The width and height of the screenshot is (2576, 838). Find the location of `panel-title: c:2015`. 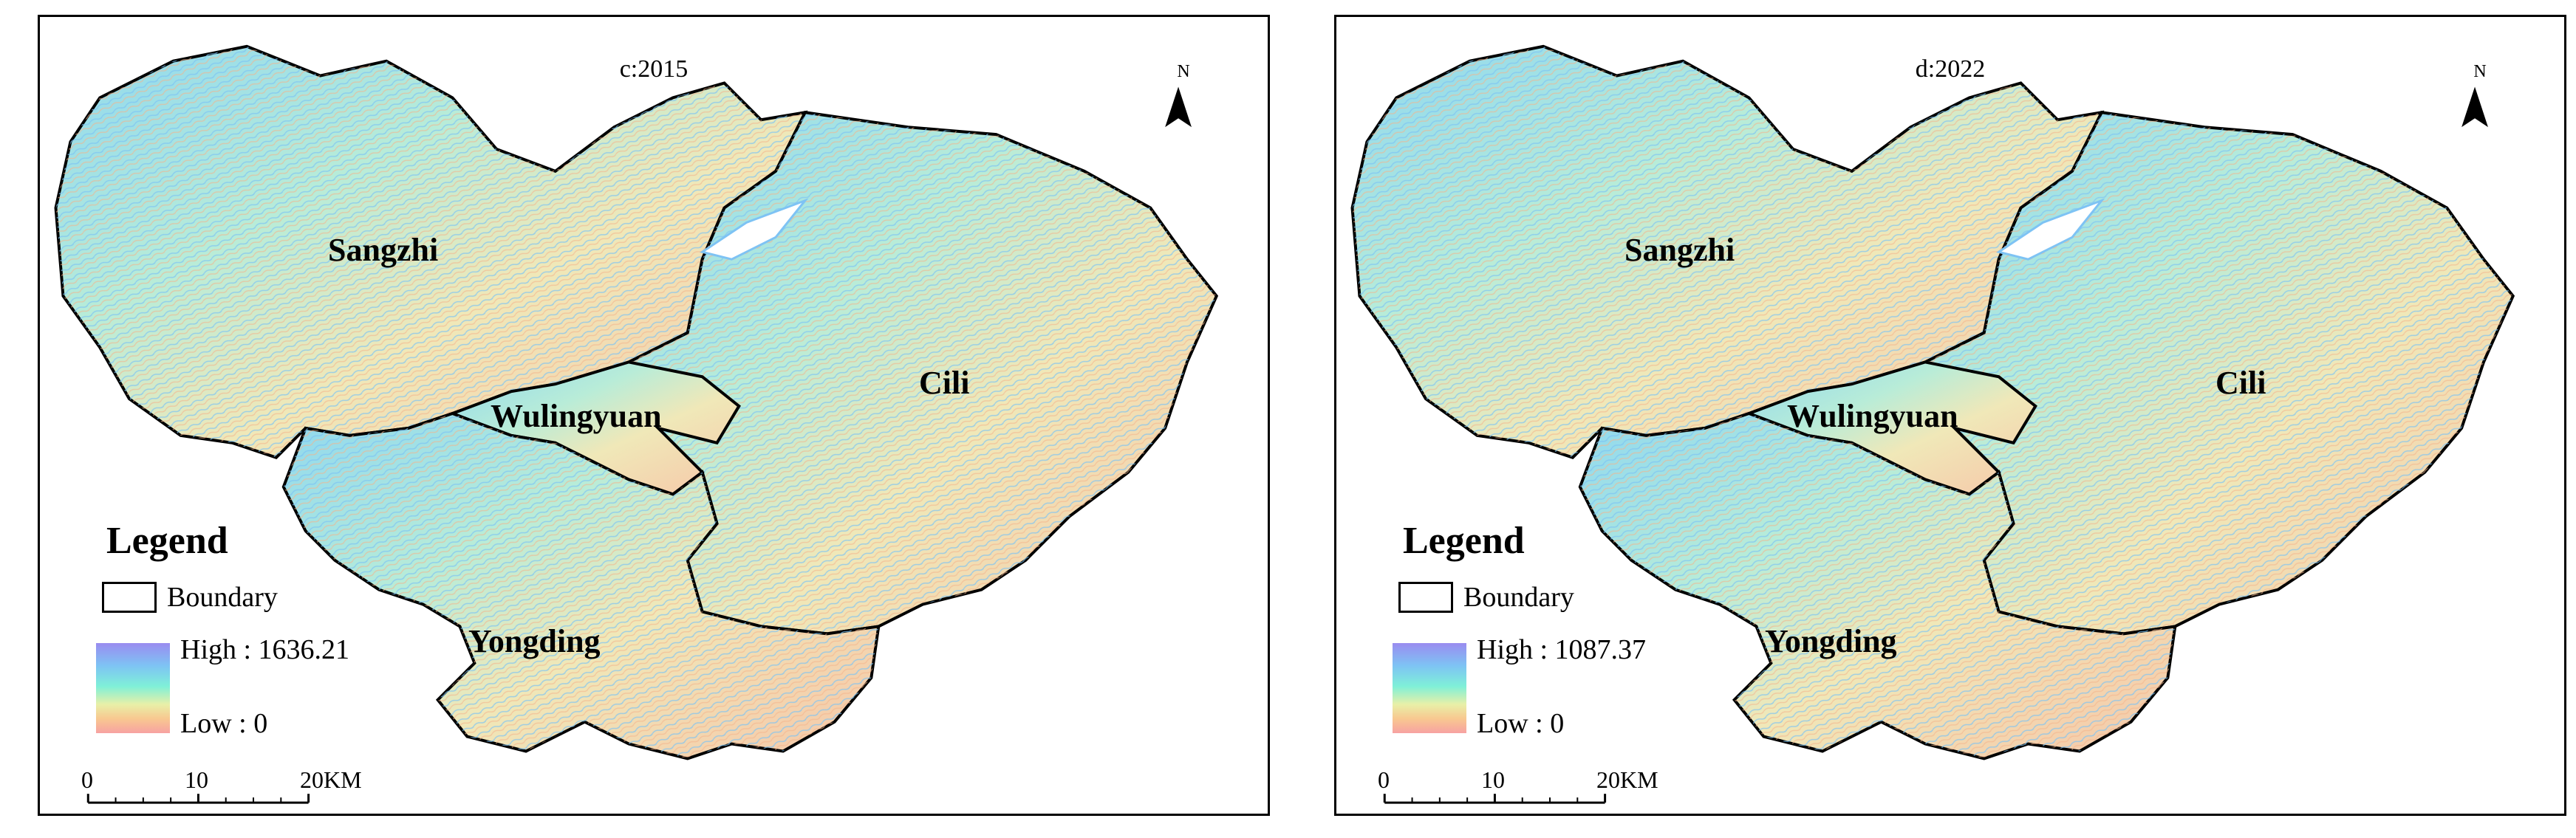

panel-title: c:2015 is located at coordinates (654, 69).